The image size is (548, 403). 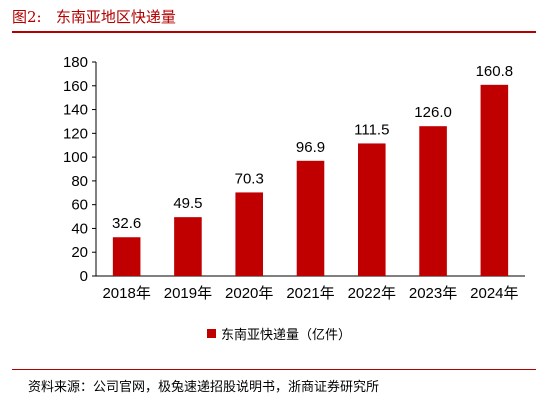 What do you see at coordinates (126, 293) in the screenshot?
I see `x-tick-label: 2018年` at bounding box center [126, 293].